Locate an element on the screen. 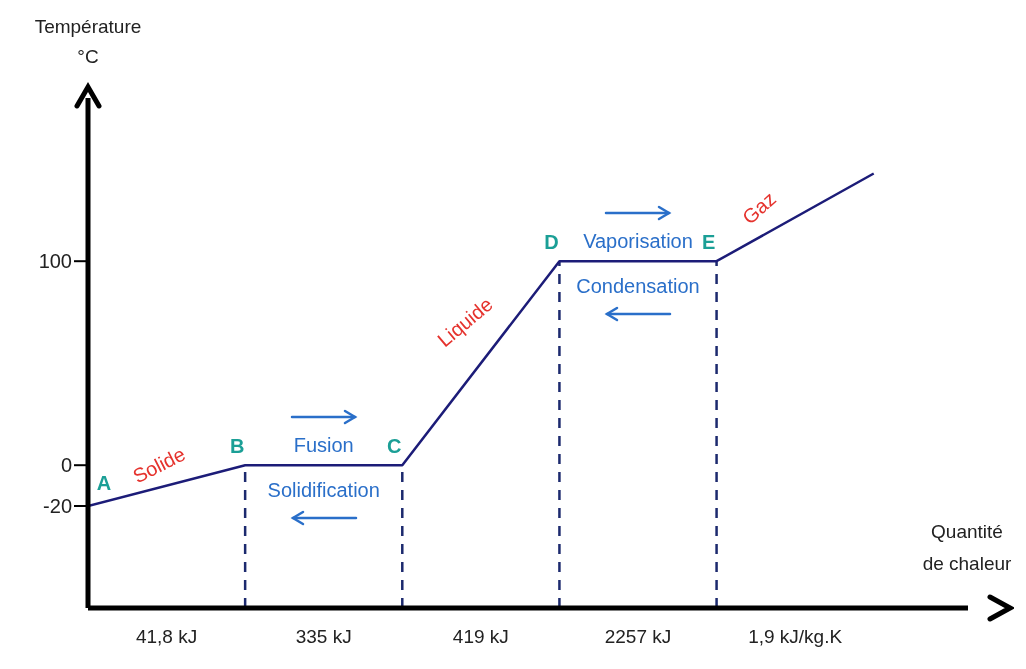 The image size is (1026, 669). text: 41,8 kJ is located at coordinates (166, 637).